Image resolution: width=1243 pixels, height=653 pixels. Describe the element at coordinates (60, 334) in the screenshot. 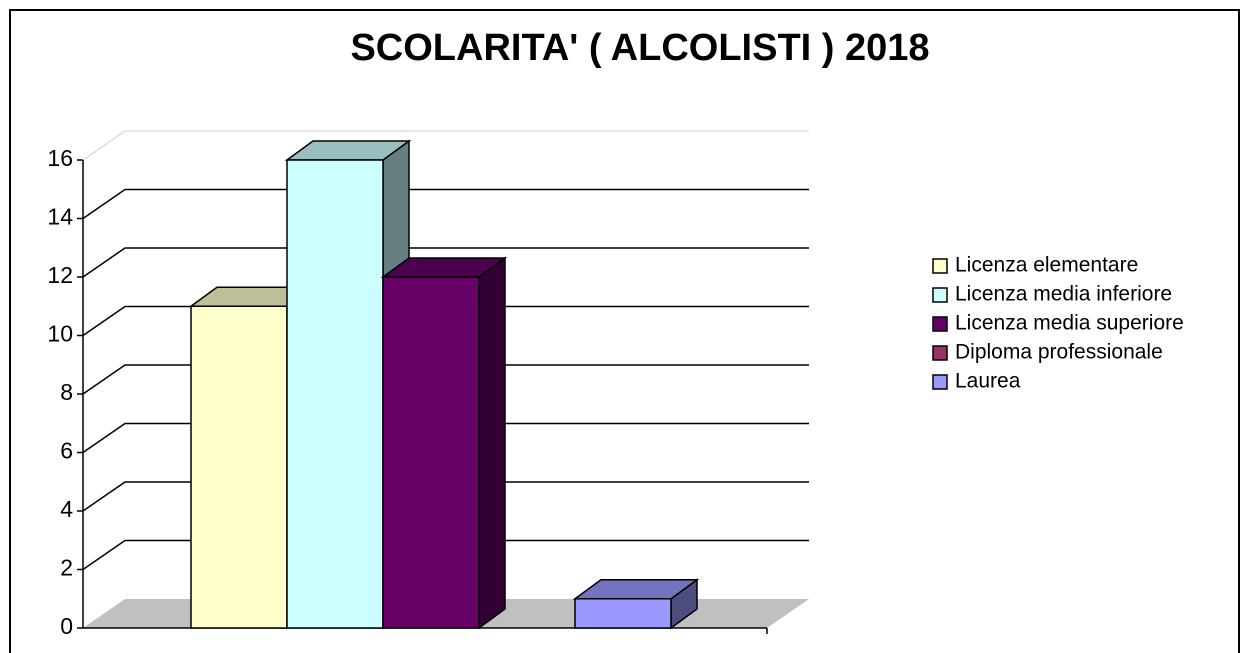

I see `y-tick-label: 10` at that location.